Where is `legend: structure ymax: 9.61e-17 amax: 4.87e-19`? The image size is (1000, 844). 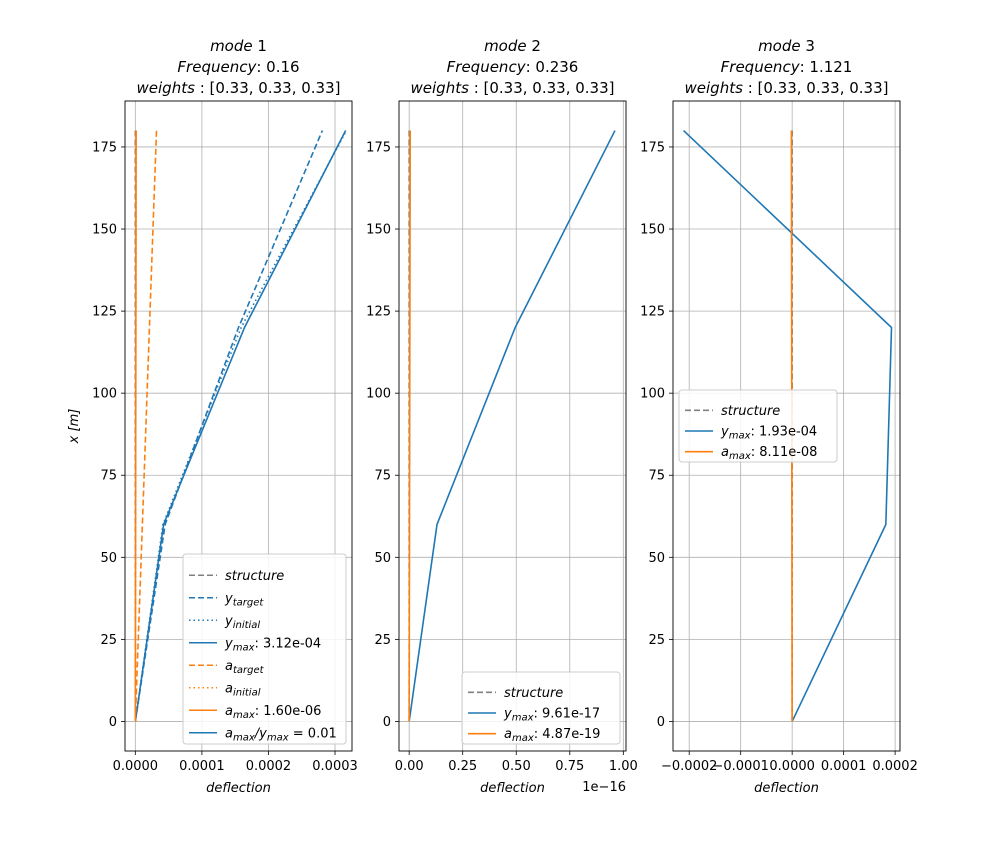
legend: structure ymax: 9.61e-17 amax: 4.87e-19 is located at coordinates (541, 708).